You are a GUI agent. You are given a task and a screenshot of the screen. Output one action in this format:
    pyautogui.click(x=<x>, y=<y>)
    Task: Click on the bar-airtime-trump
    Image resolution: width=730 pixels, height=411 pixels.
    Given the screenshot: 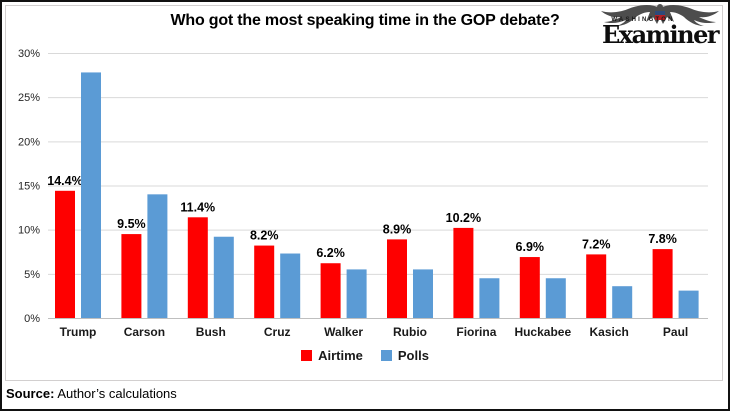 What is the action you would take?
    pyautogui.click(x=65, y=254)
    